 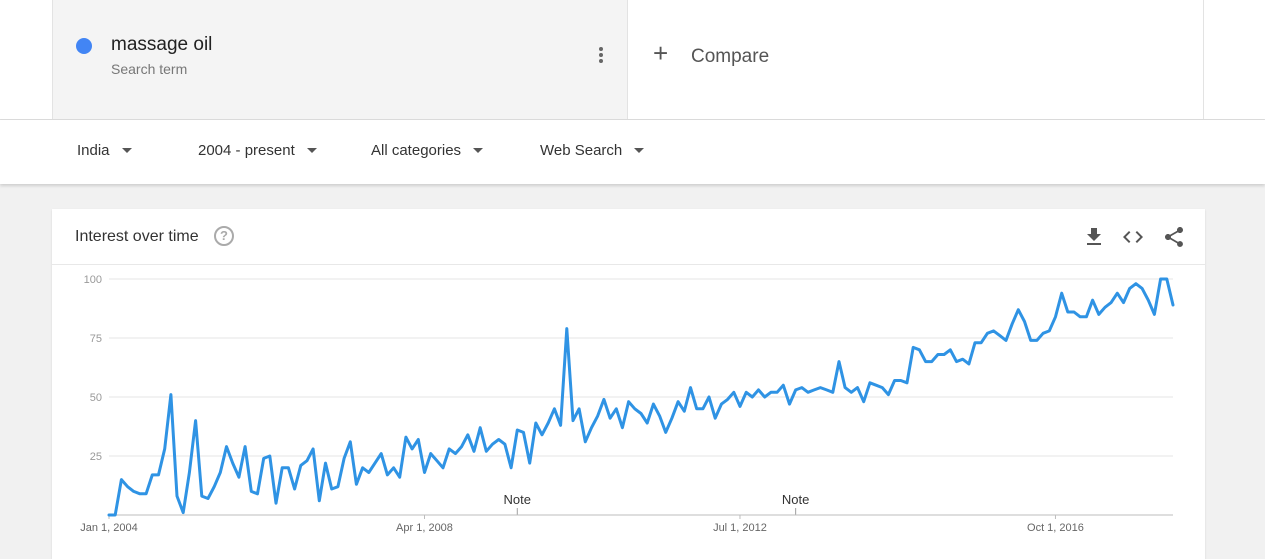 I want to click on y-tick-label: 50, so click(x=96, y=398).